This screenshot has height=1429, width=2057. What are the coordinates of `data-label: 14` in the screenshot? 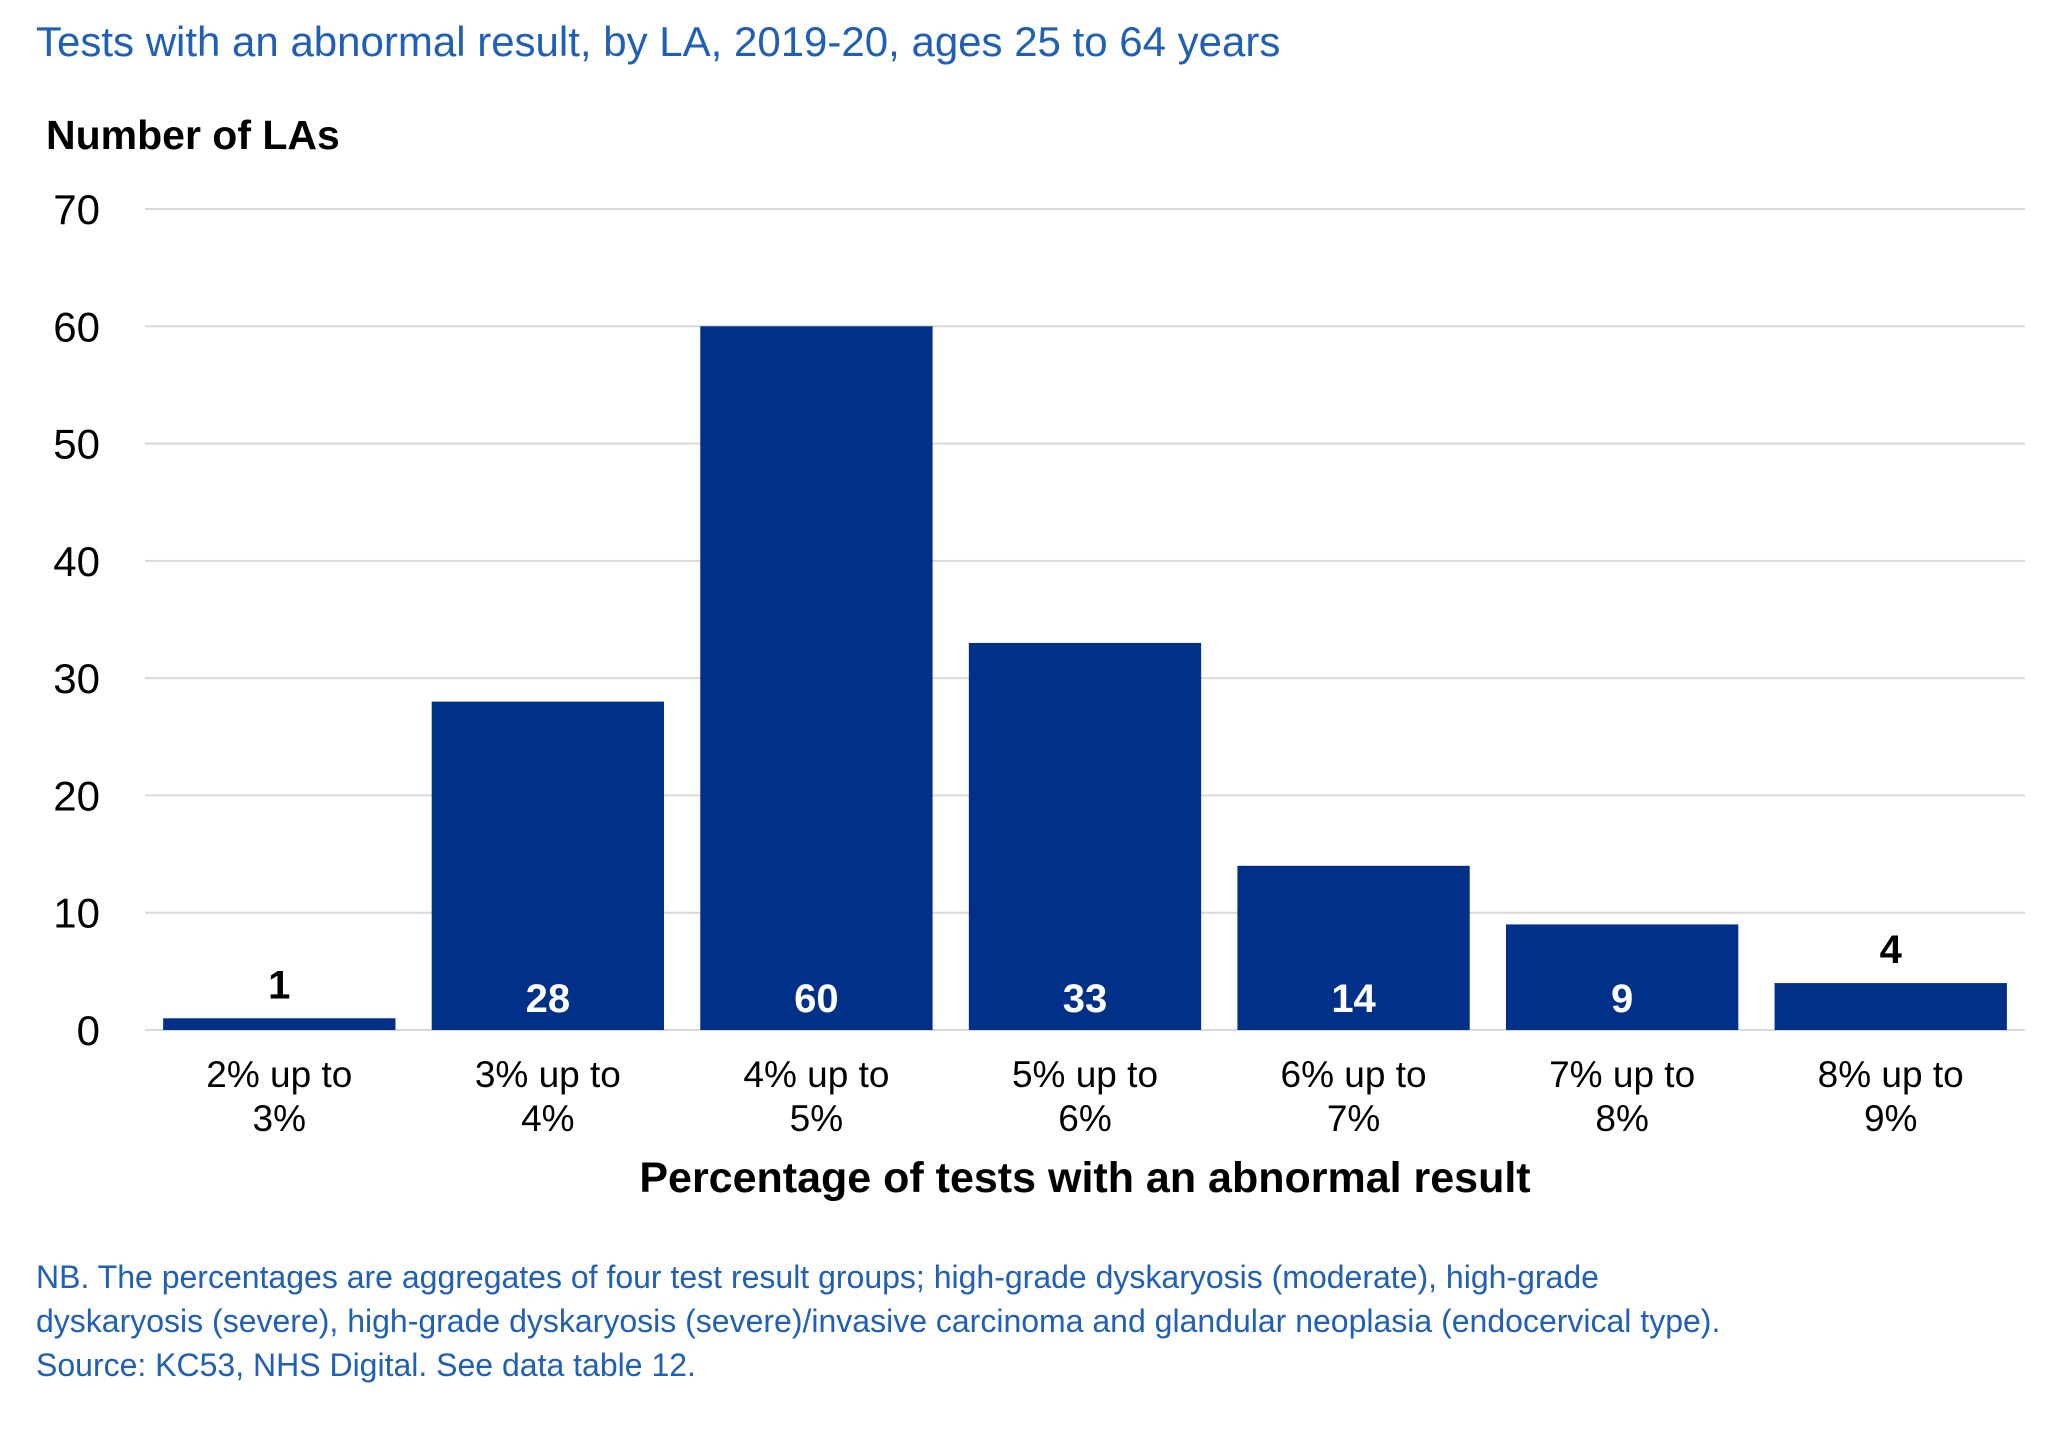 It's located at (1353, 999).